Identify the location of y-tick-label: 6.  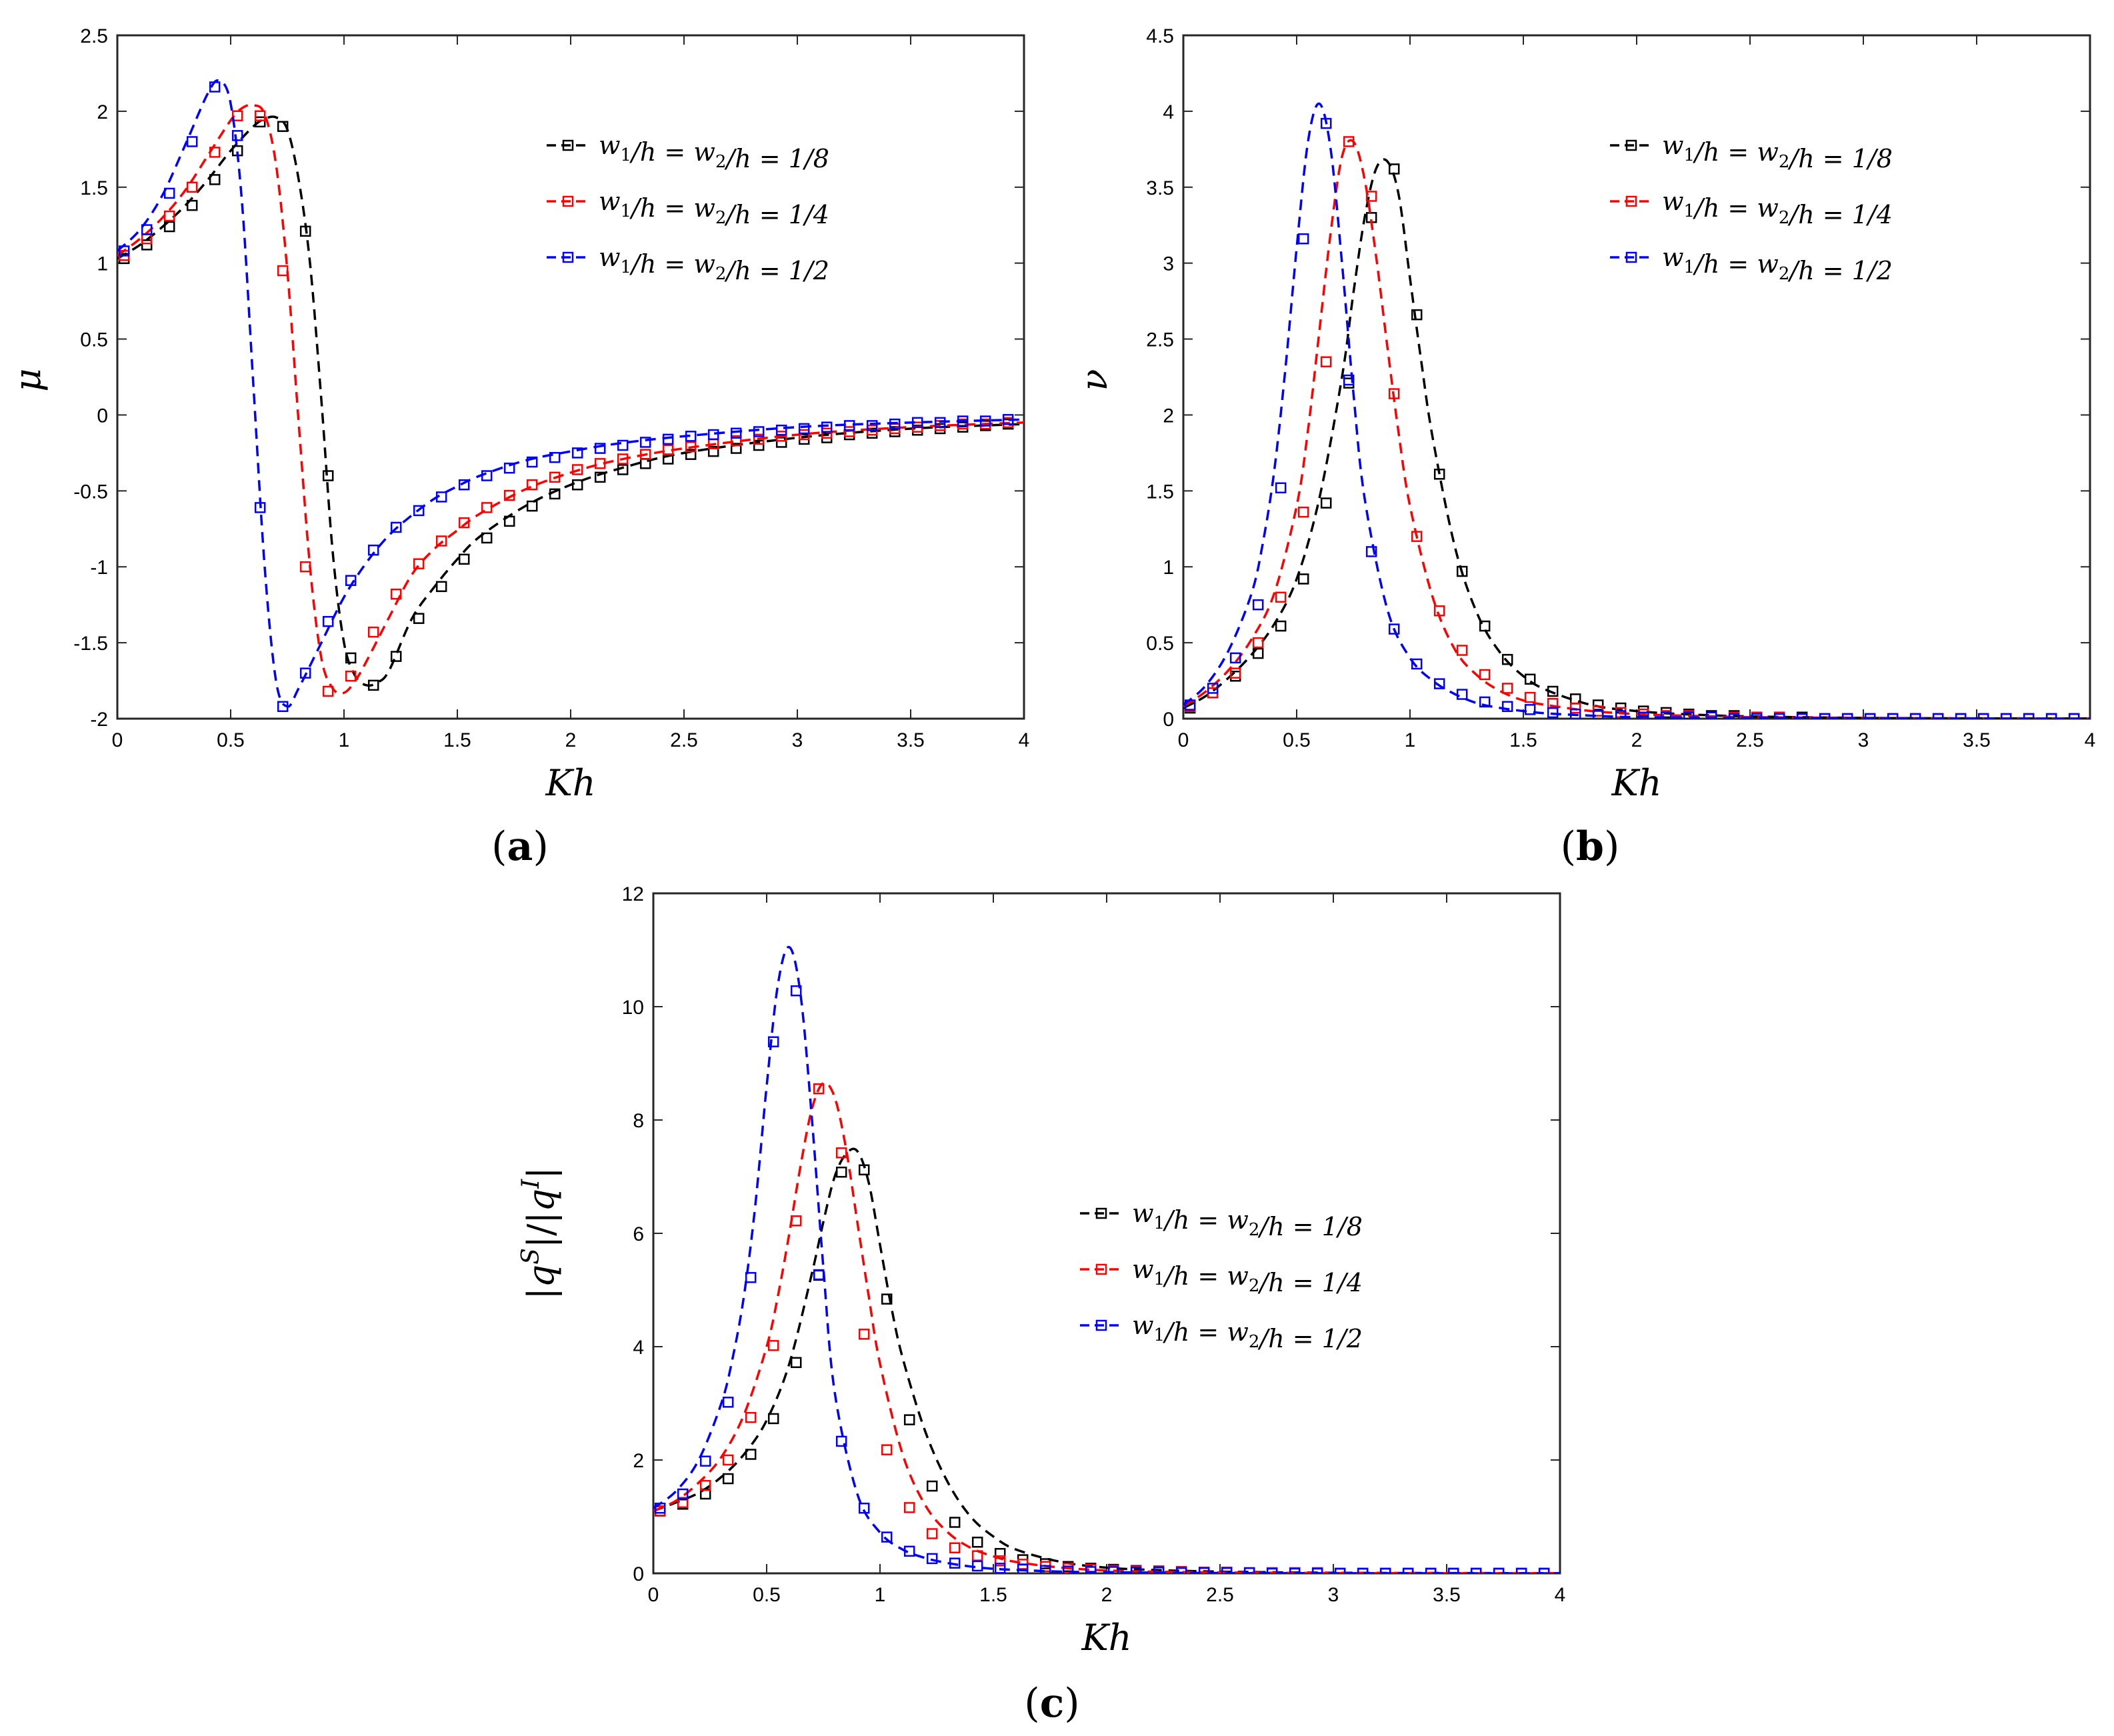
(638, 1234).